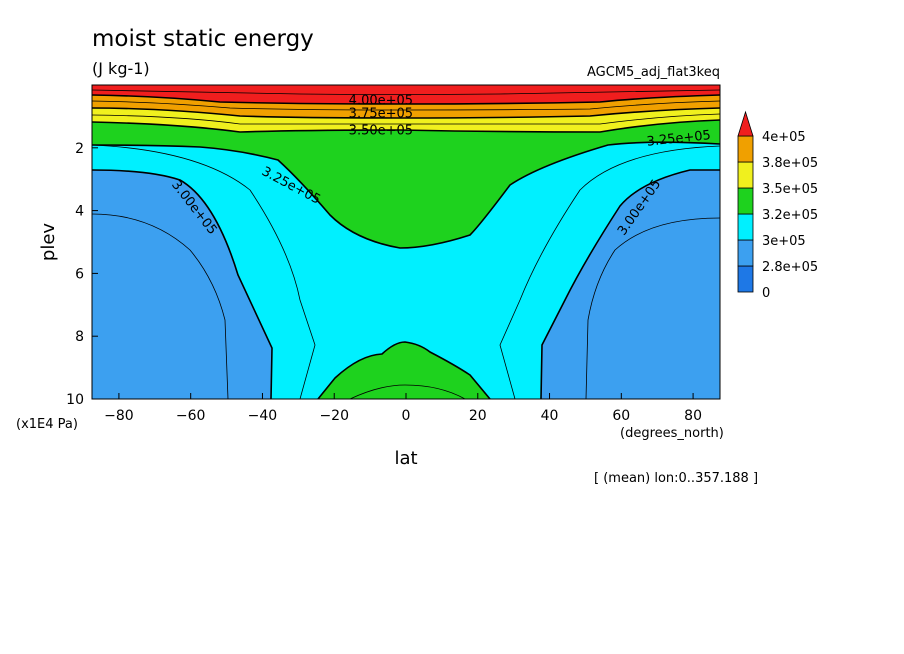 This screenshot has width=904, height=654. I want to click on contour-line-3p1e5-left, so click(204, 271).